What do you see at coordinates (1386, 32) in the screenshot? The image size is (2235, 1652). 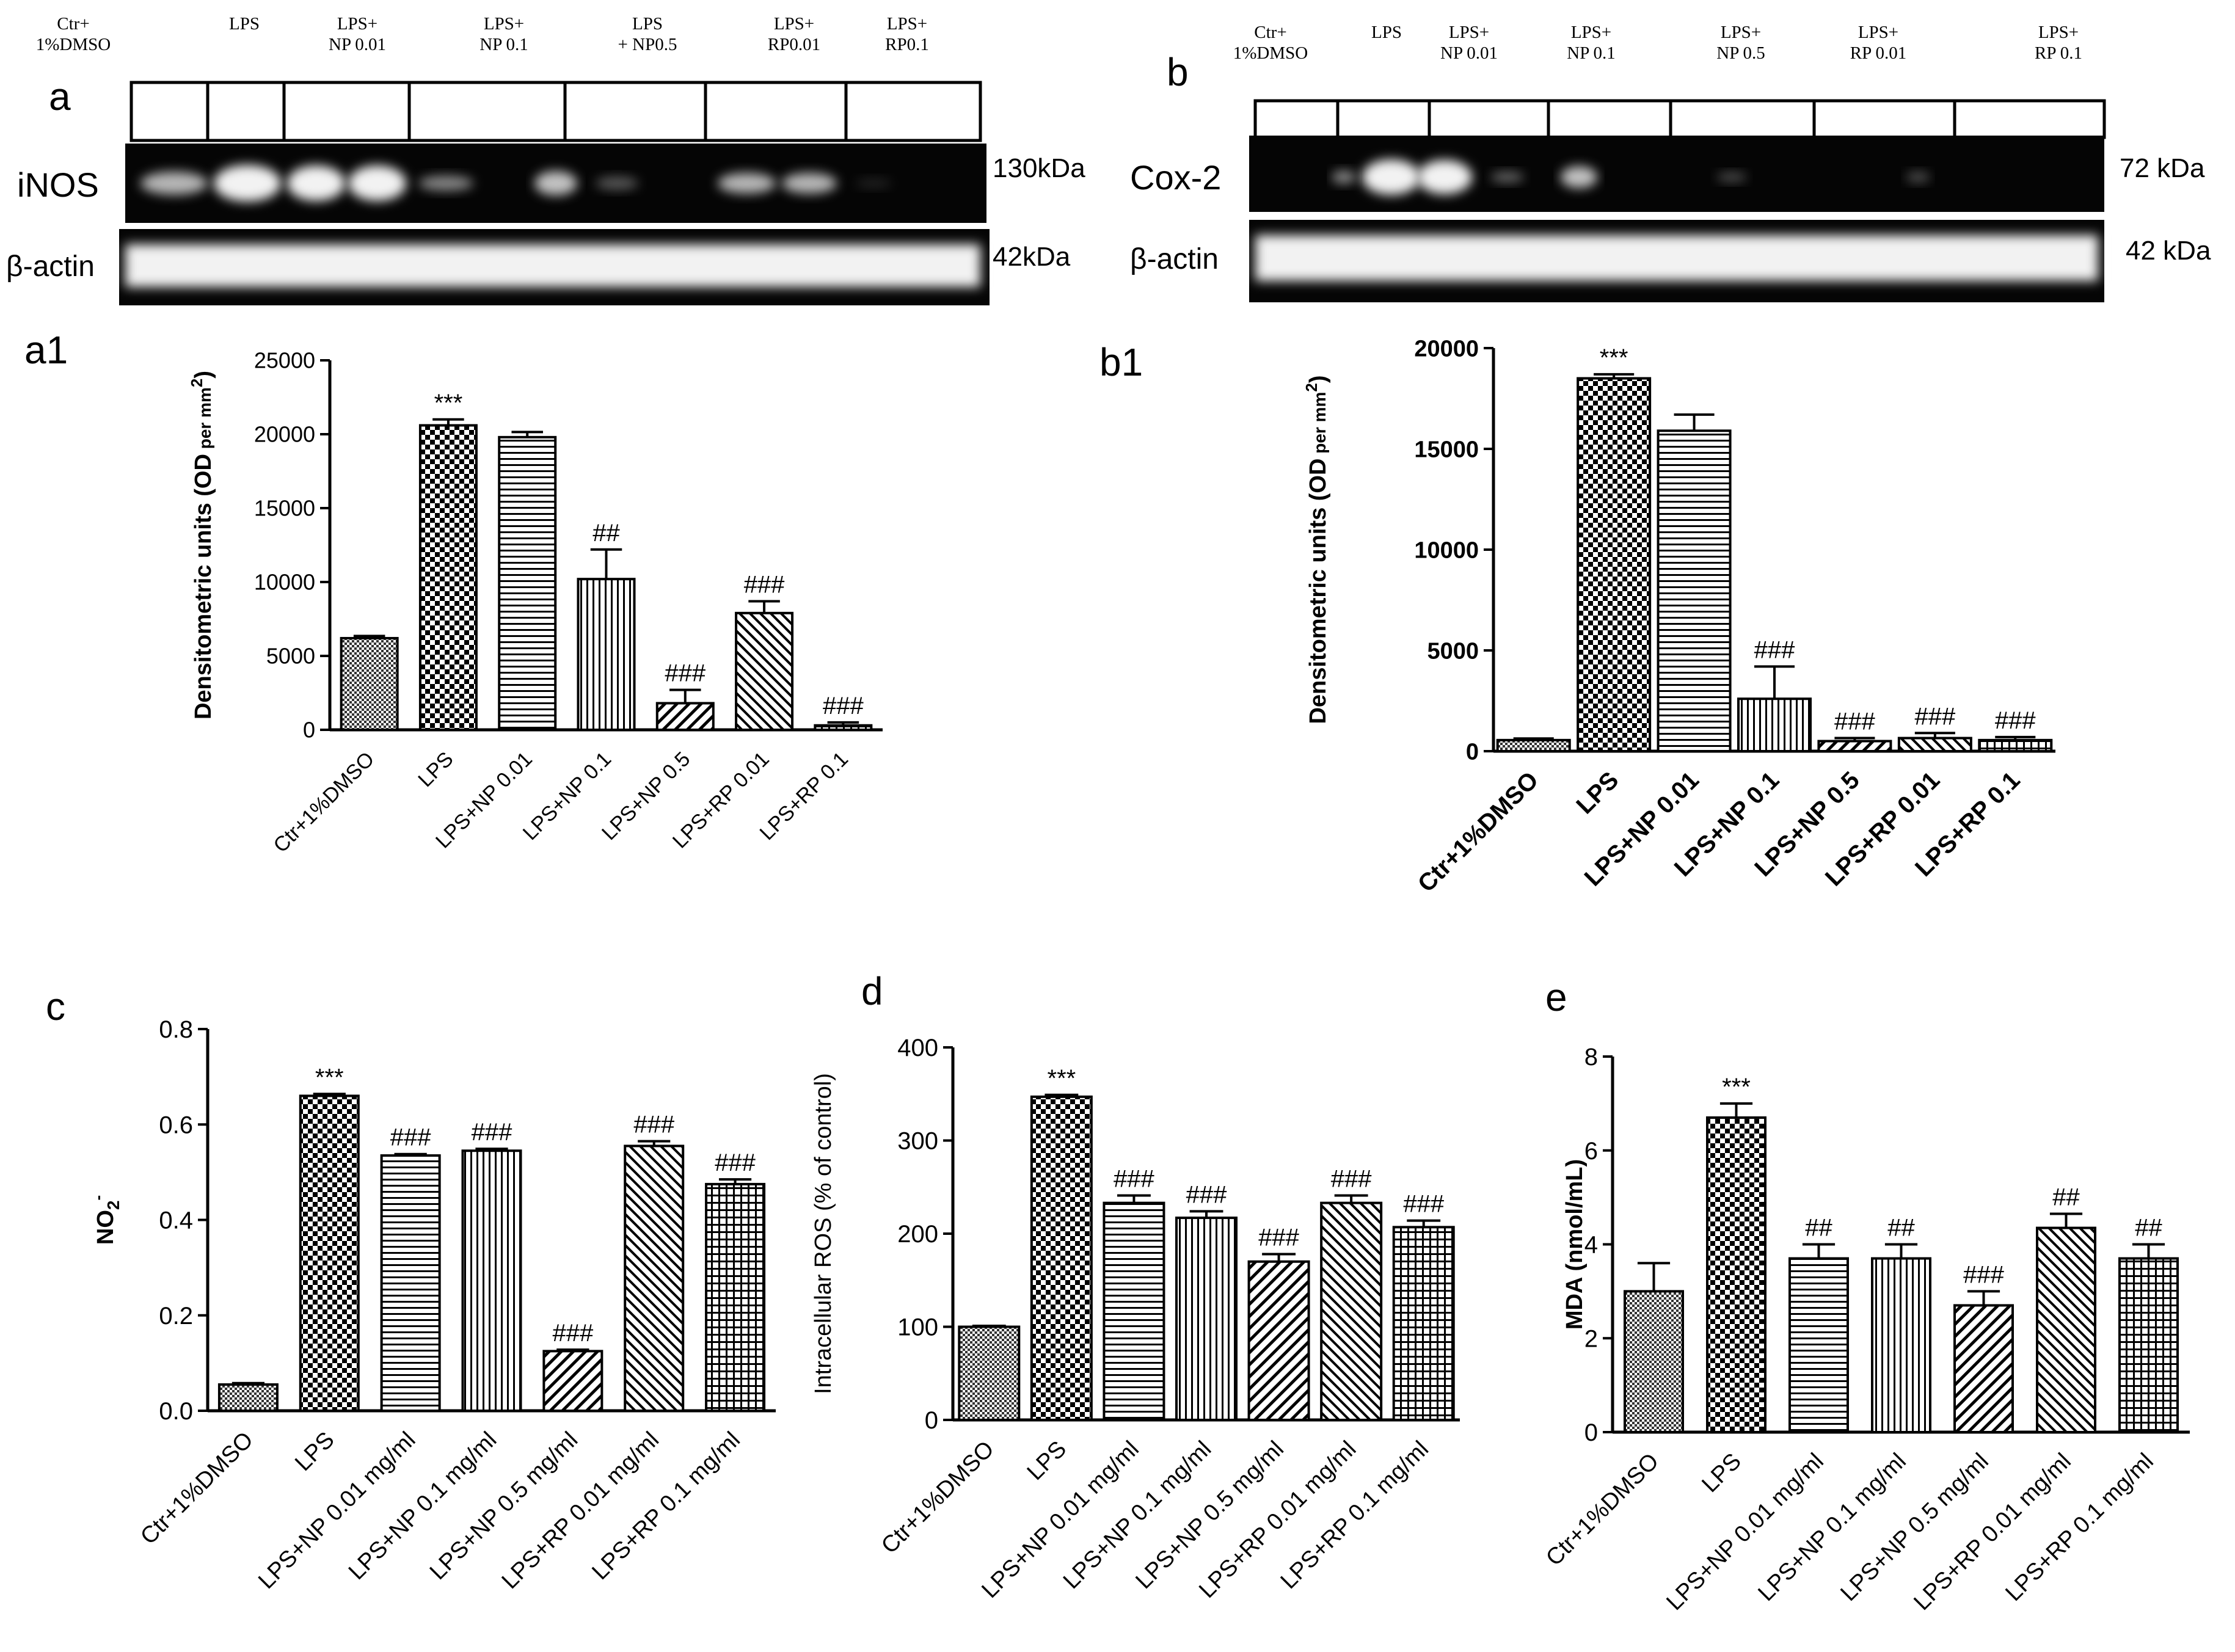 I see `blot-b-lane-label: LPS` at bounding box center [1386, 32].